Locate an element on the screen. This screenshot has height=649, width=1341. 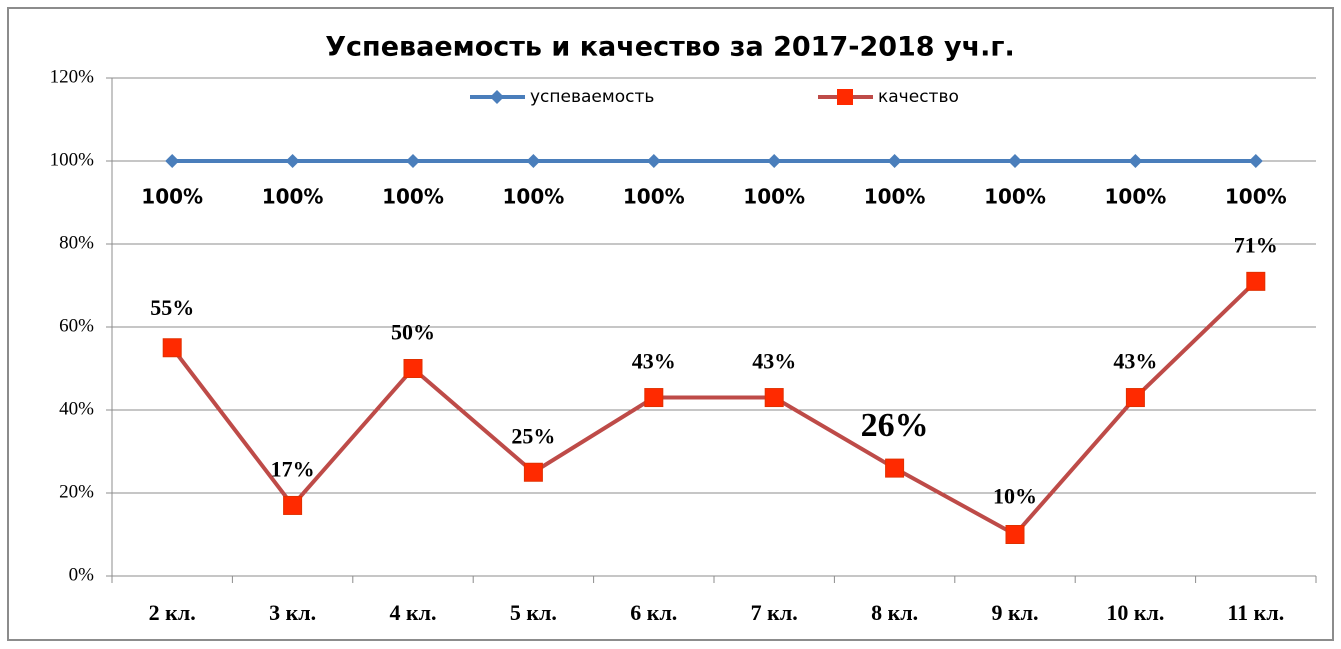
data-label: 10% is located at coordinates (1015, 496).